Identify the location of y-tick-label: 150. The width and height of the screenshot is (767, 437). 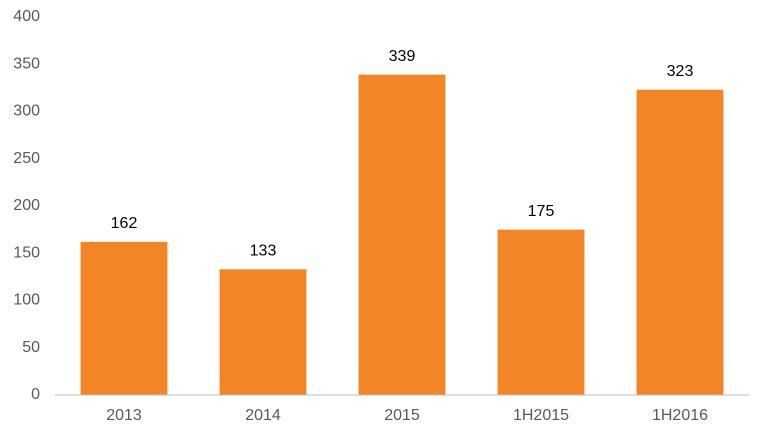
(26, 252).